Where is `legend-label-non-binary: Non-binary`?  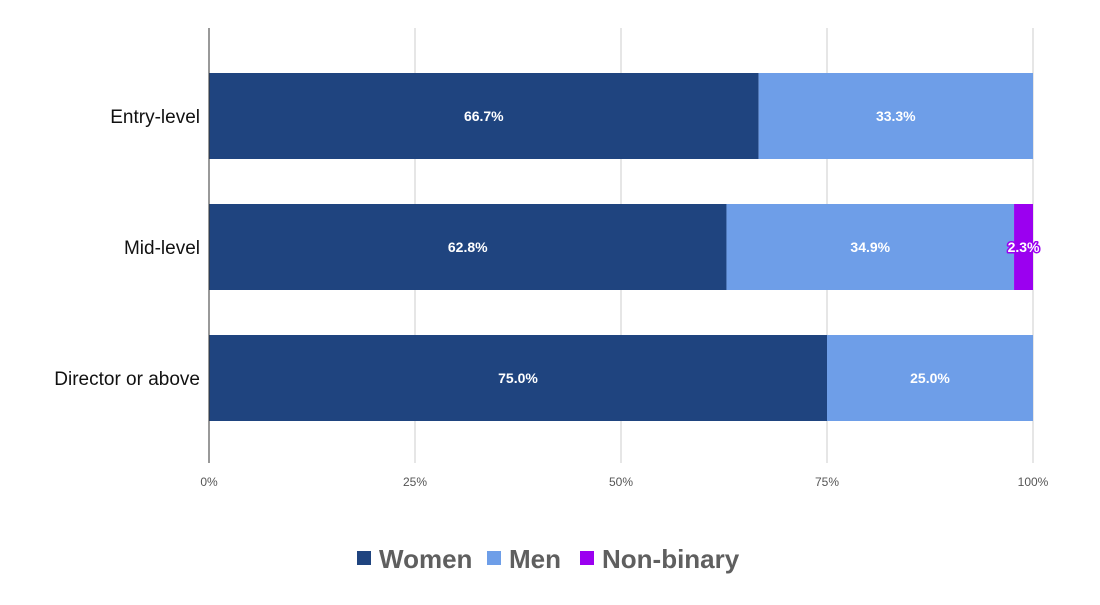 legend-label-non-binary: Non-binary is located at coordinates (671, 559).